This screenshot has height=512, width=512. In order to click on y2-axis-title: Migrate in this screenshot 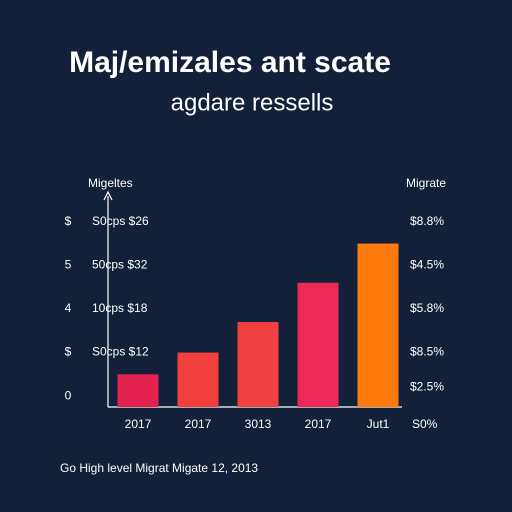, I will do `click(426, 183)`.